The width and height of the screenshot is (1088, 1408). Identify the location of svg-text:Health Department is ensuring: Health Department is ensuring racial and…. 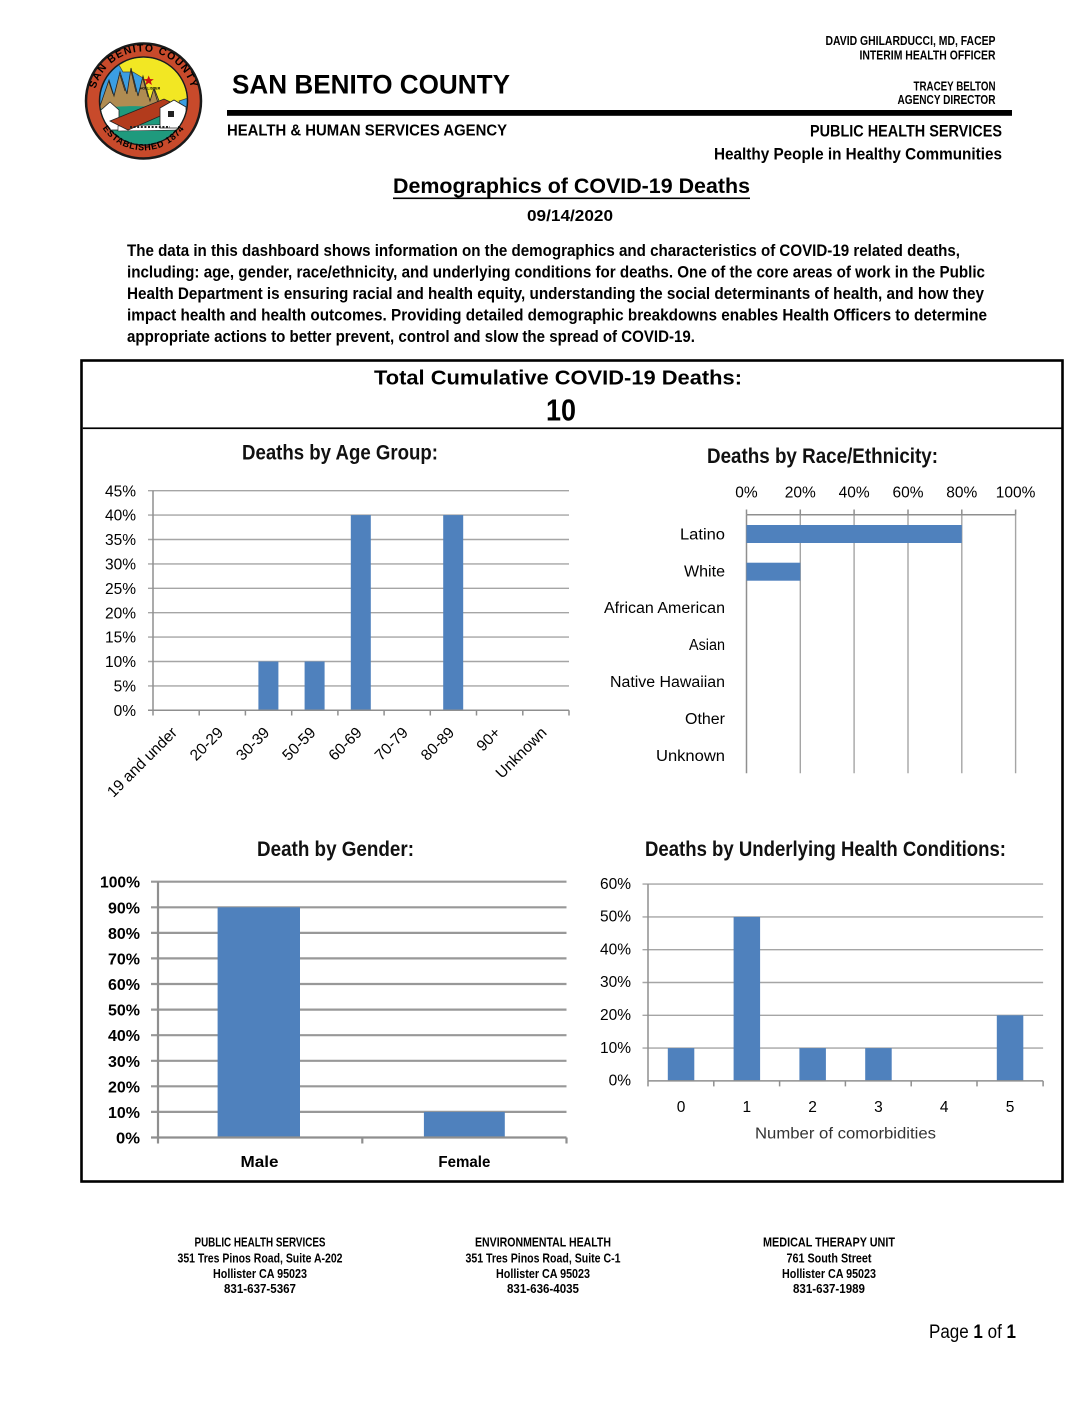
(555, 293).